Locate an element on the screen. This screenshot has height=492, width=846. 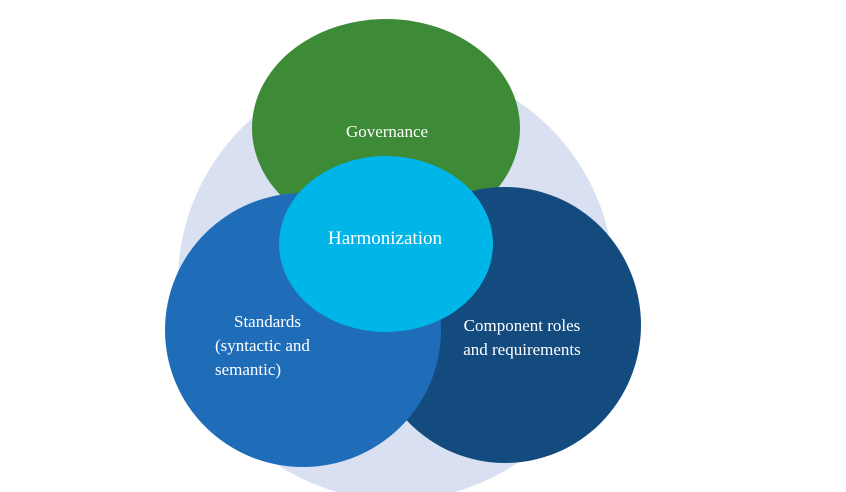
component-roles-label: Component roles and requirements is located at coordinates (522, 338).